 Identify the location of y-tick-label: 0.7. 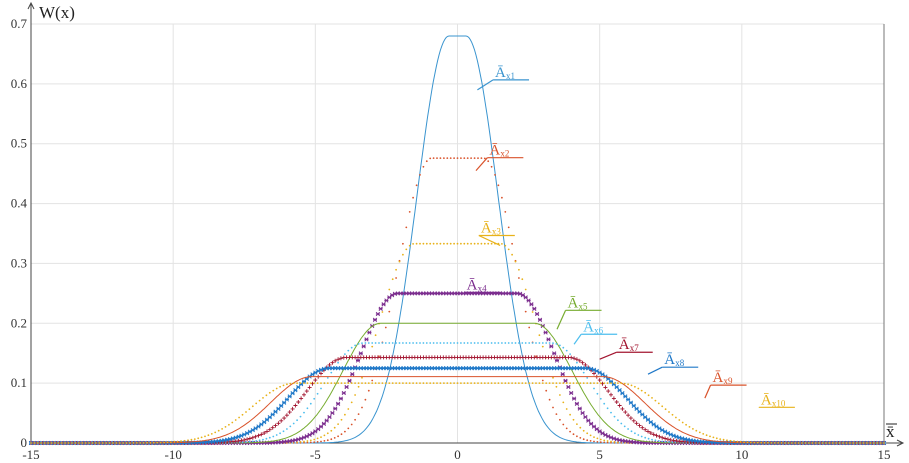
(19, 23).